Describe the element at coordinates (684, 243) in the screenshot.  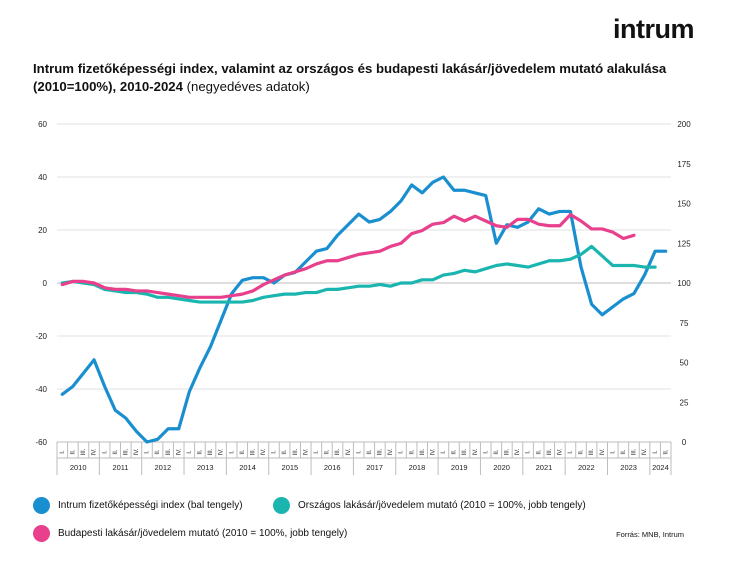
I see `y-right-tick-label: 125` at that location.